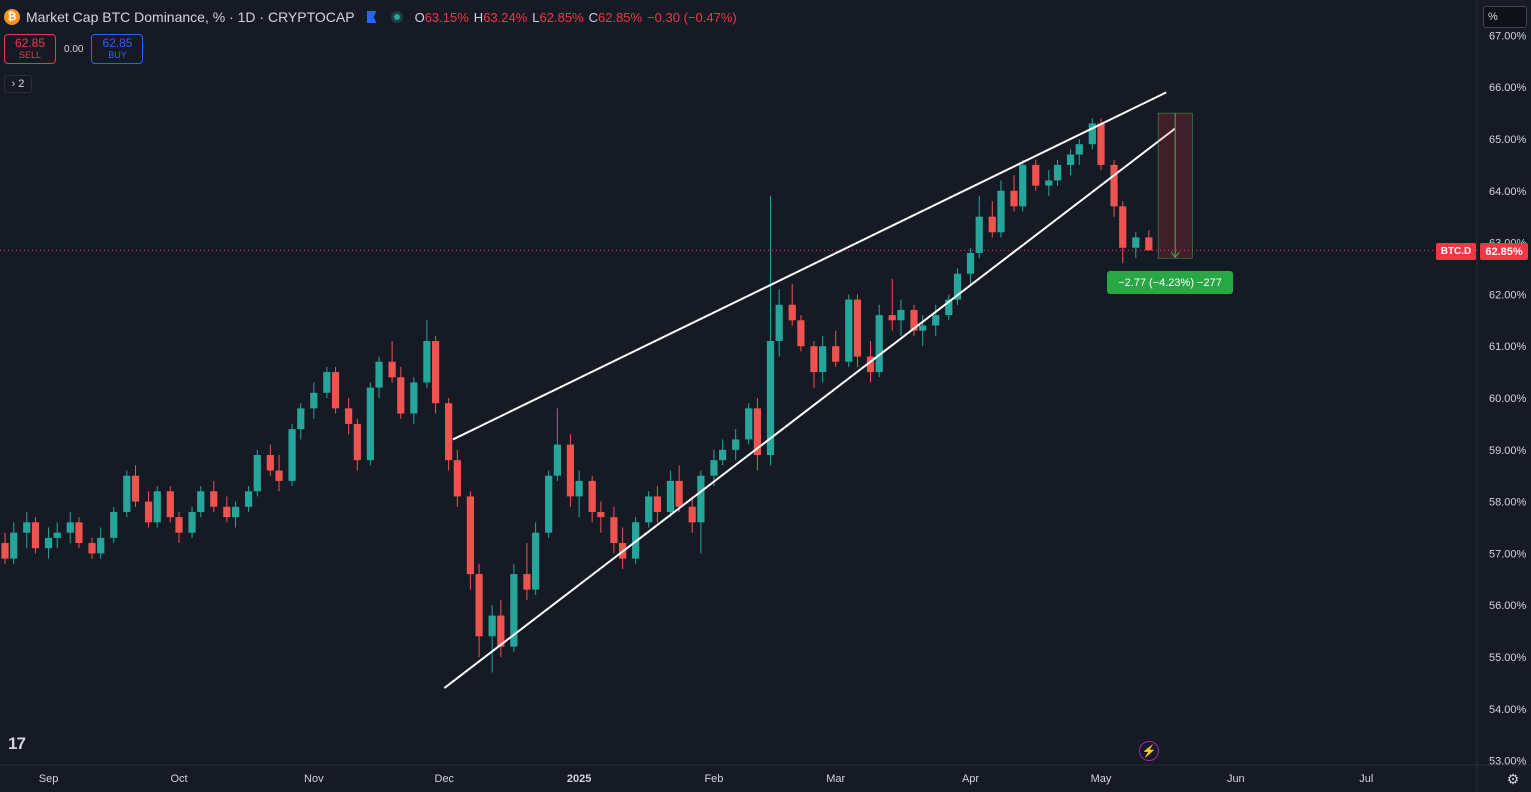 This screenshot has width=1531, height=792. Describe the element at coordinates (396, 17) in the screenshot. I see `market-status-icon` at that location.